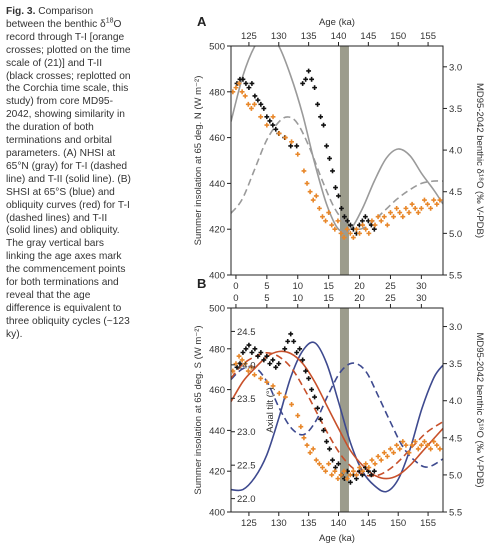 The height and width of the screenshot is (553, 499). I want to click on panel-a-right-tick-label: 5.5, so click(455, 276).